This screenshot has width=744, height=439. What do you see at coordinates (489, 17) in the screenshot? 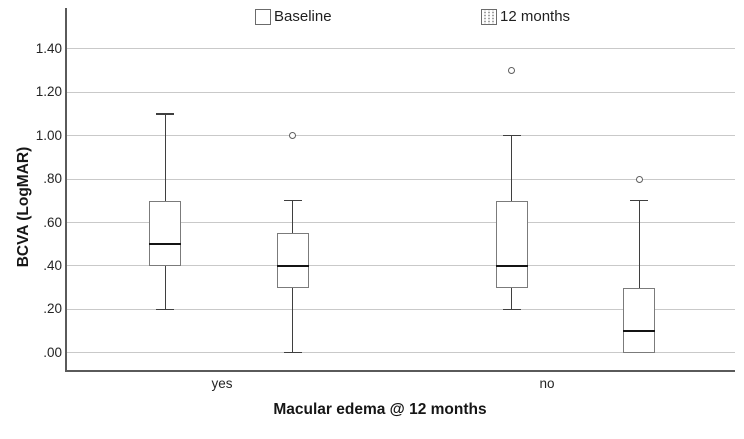
I see `12-months-swatch-icon` at bounding box center [489, 17].